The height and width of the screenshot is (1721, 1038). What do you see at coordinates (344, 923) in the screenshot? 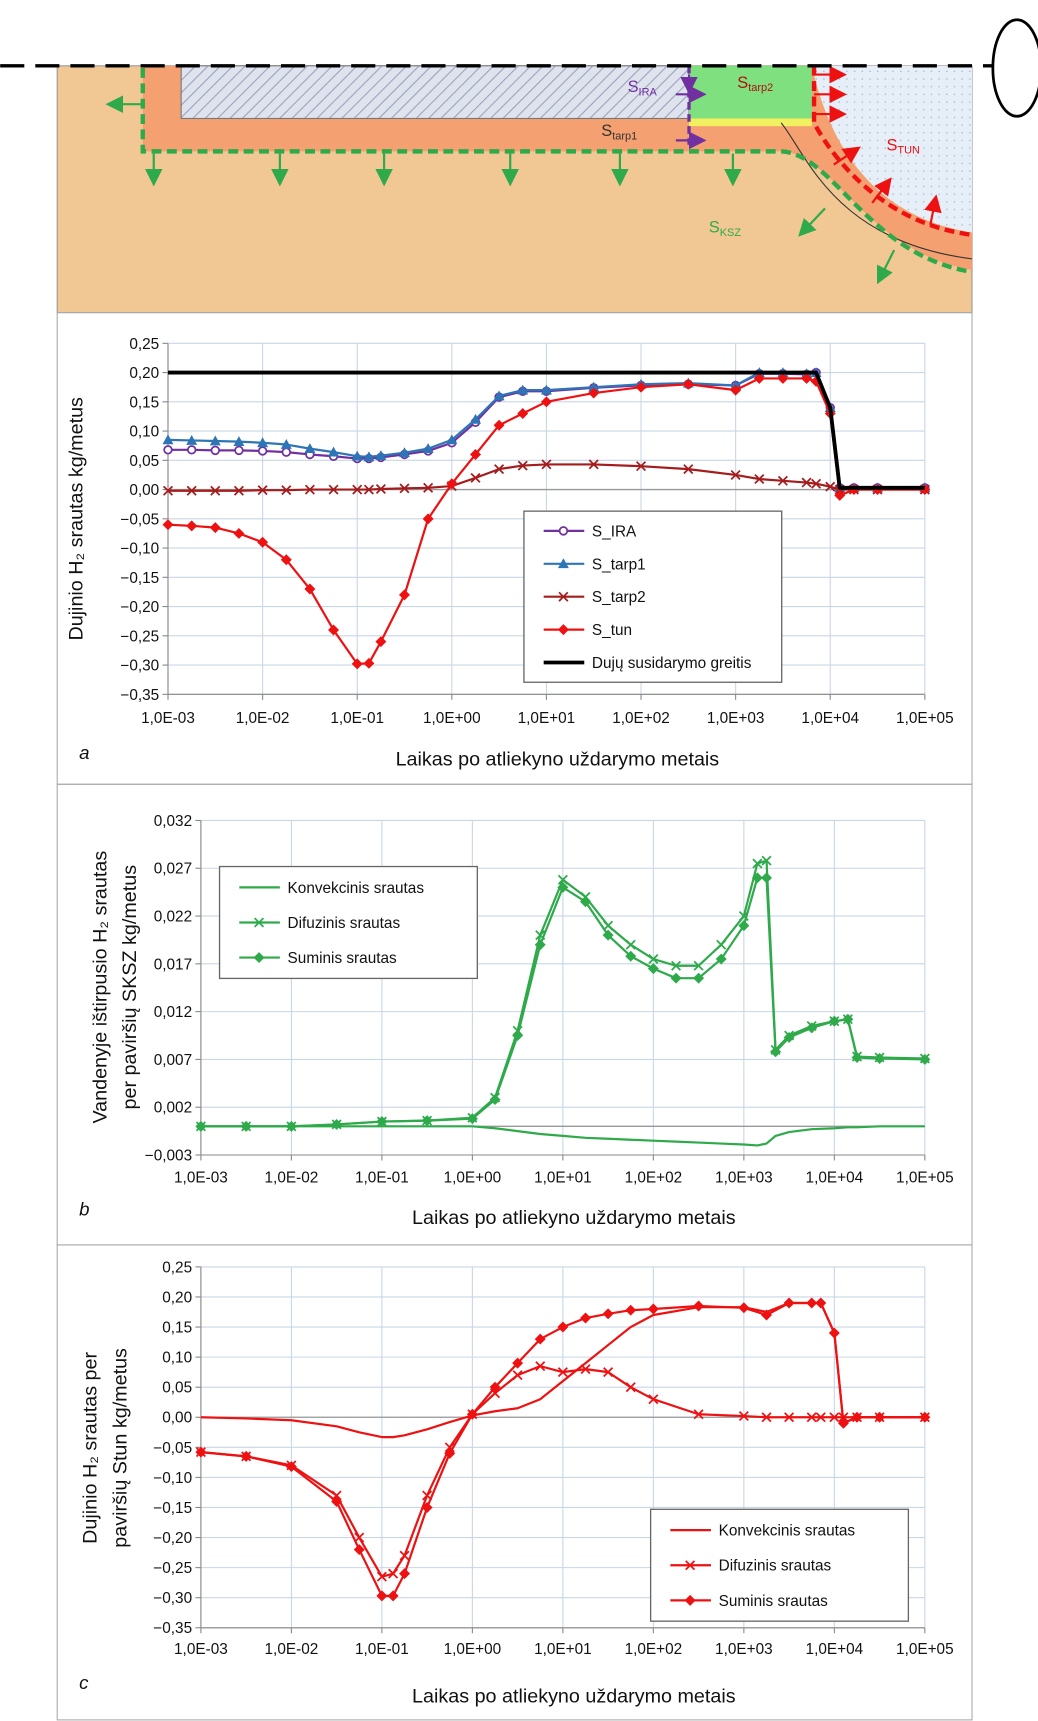
I see `legend-label: Difuzinis srautas` at bounding box center [344, 923].